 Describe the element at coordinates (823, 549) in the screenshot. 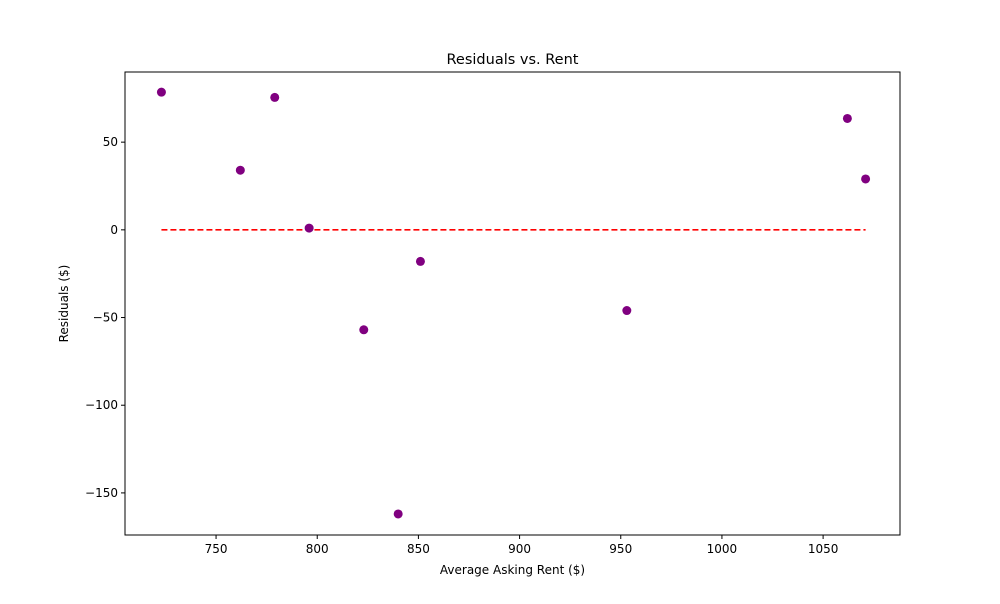

I see `x-tick-label-1050: 1050` at that location.